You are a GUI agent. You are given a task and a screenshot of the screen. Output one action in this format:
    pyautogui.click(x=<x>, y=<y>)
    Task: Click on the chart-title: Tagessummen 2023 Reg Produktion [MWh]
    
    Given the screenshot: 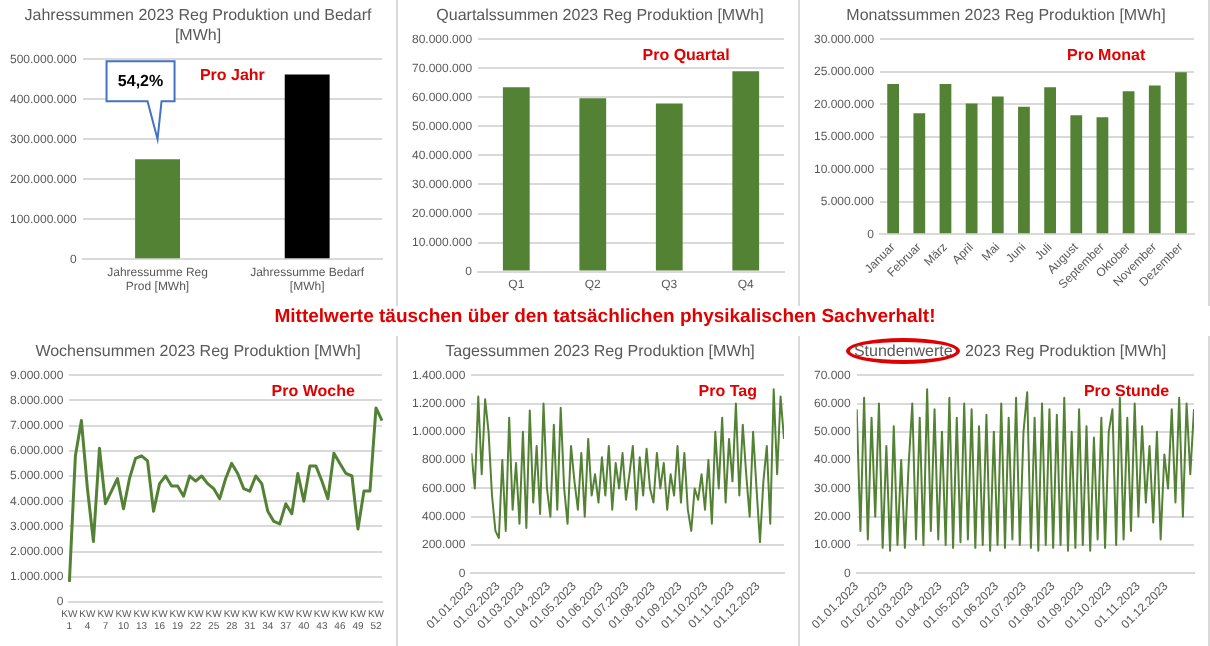 What is the action you would take?
    pyautogui.click(x=600, y=351)
    